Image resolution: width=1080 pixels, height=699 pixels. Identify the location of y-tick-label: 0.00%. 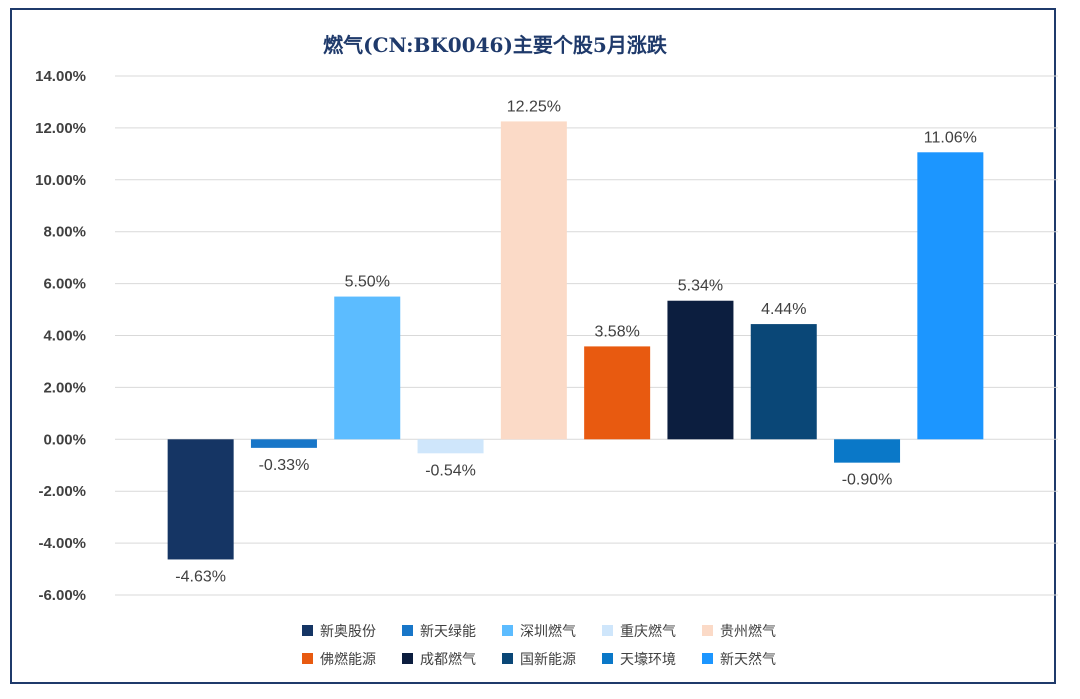
(64, 439).